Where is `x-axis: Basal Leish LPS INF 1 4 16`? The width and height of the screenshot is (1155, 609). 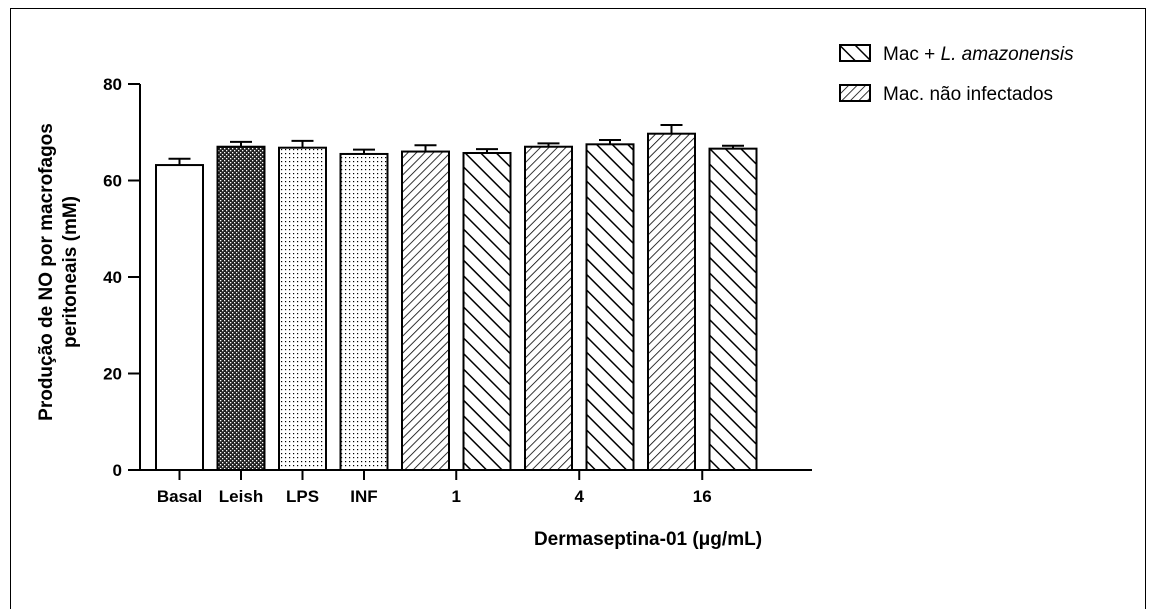 x-axis: Basal Leish LPS INF 1 4 16 is located at coordinates (475, 487).